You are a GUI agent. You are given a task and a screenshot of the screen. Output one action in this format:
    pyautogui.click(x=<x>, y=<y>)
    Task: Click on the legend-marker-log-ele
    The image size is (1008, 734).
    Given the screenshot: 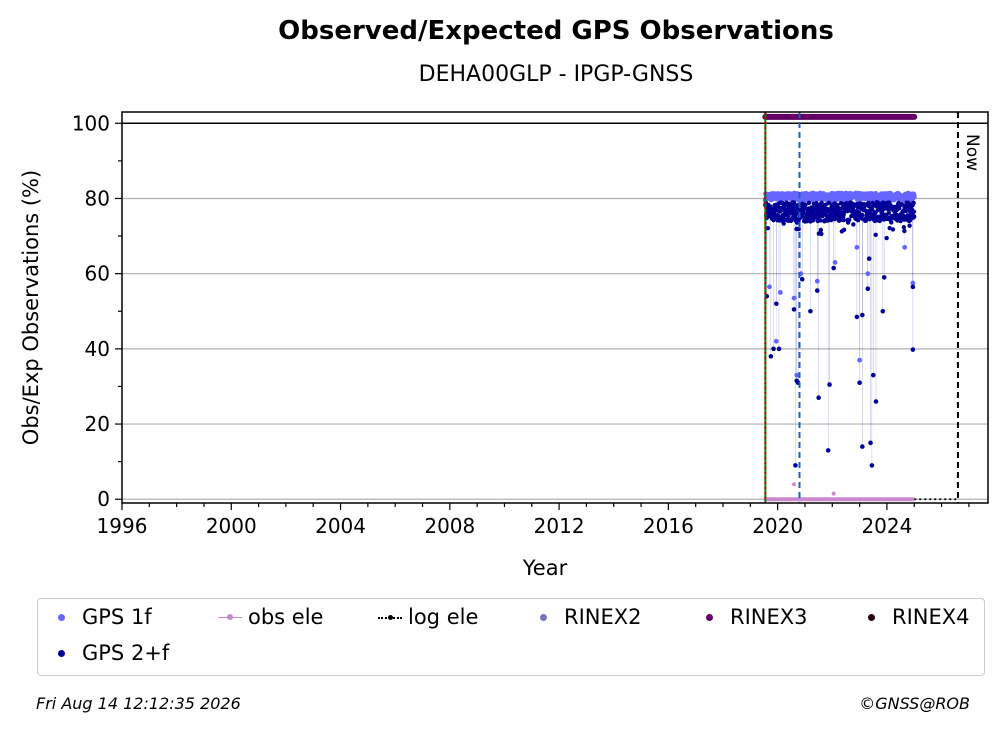 What is the action you would take?
    pyautogui.click(x=390, y=617)
    